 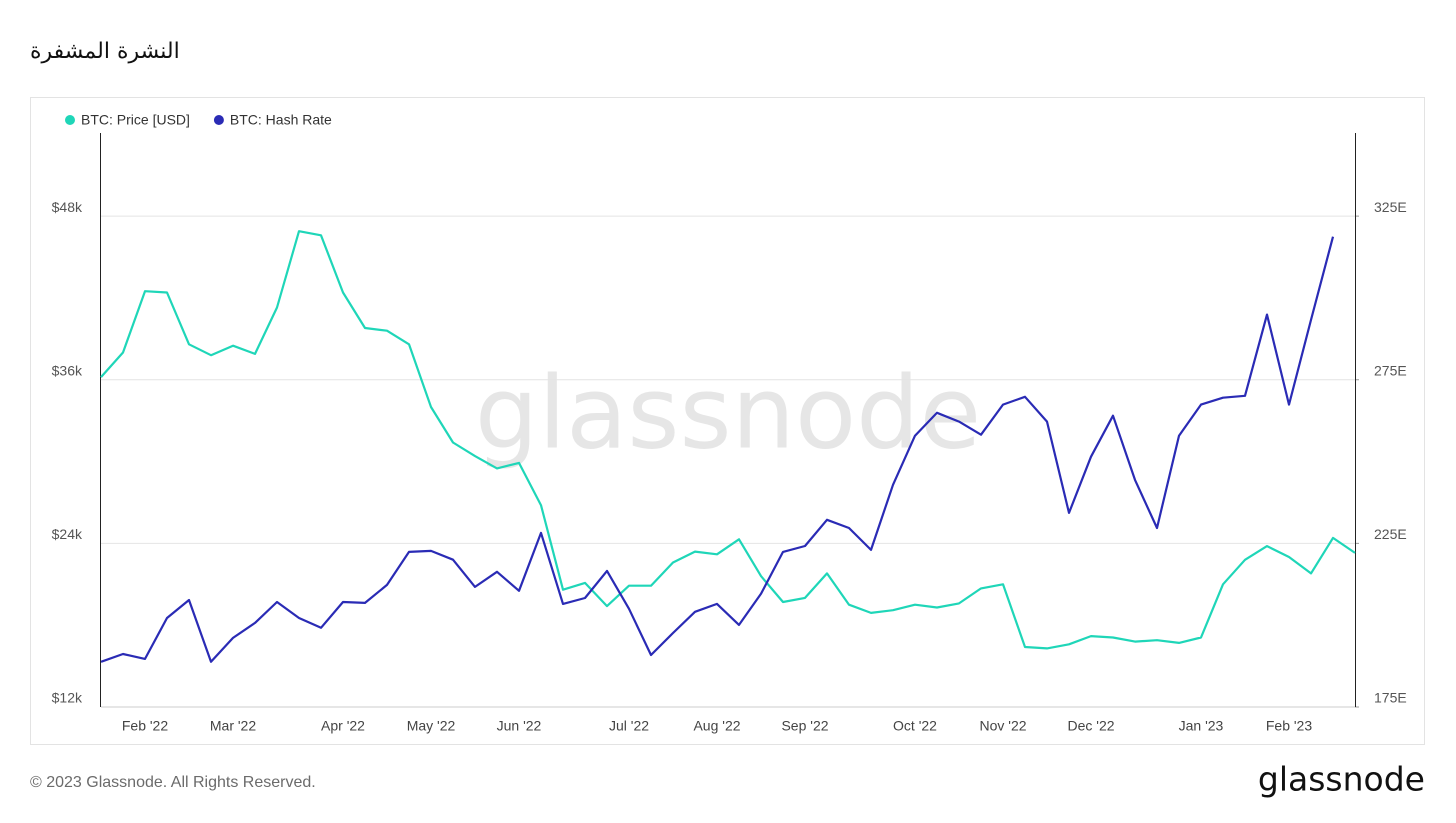 What do you see at coordinates (716, 726) in the screenshot?
I see `x-tick-label: Aug '22` at bounding box center [716, 726].